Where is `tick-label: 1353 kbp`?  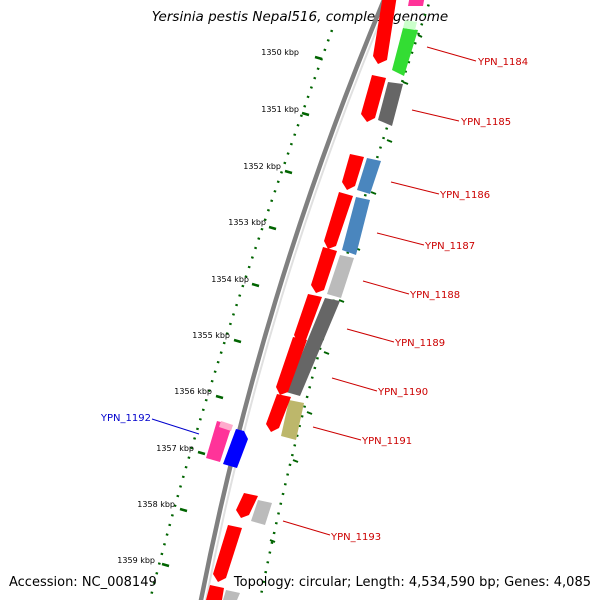 tick-label: 1353 kbp is located at coordinates (247, 222).